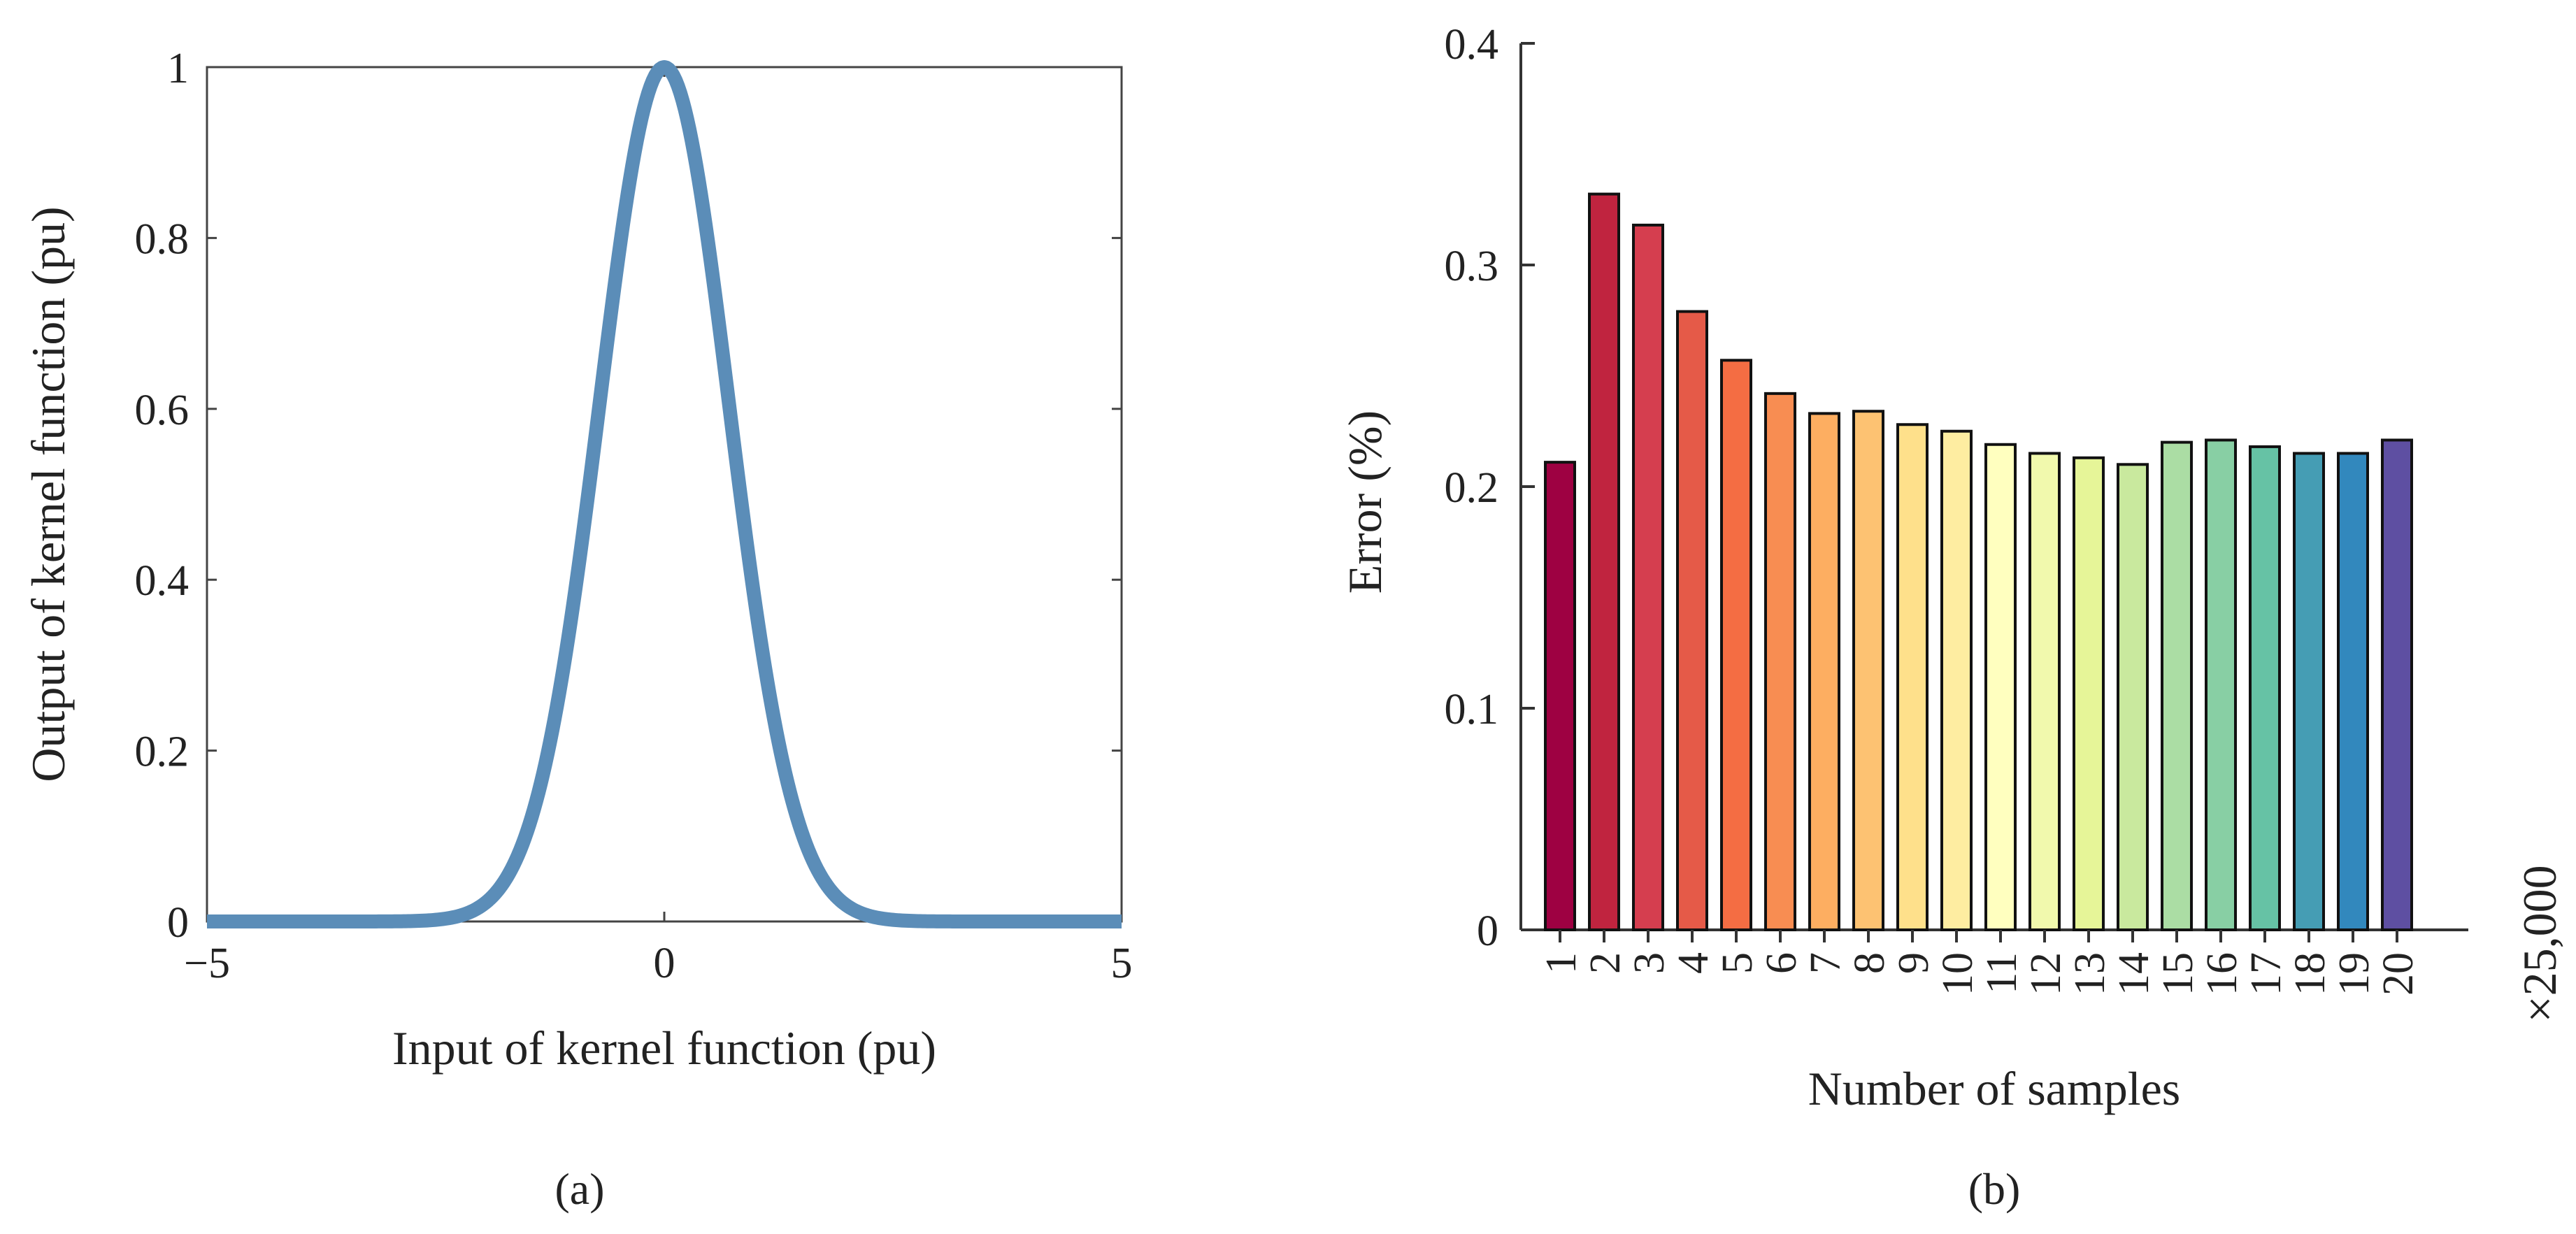 The image size is (2576, 1234). Describe the element at coordinates (1122, 963) in the screenshot. I see `kernel-x-tick-label: 5` at that location.